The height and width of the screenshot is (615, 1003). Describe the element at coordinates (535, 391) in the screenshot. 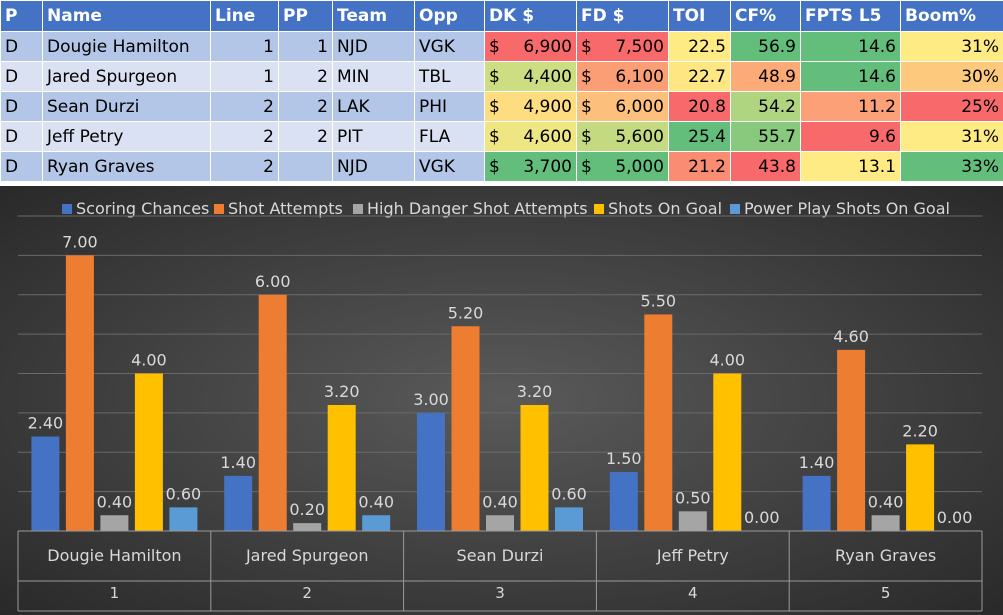

I see `data-label: 3.20` at that location.